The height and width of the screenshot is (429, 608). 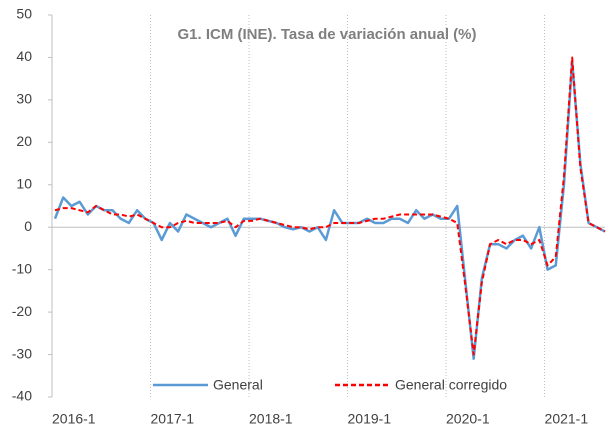 What do you see at coordinates (24, 56) in the screenshot?
I see `y-tick-label: 40` at bounding box center [24, 56].